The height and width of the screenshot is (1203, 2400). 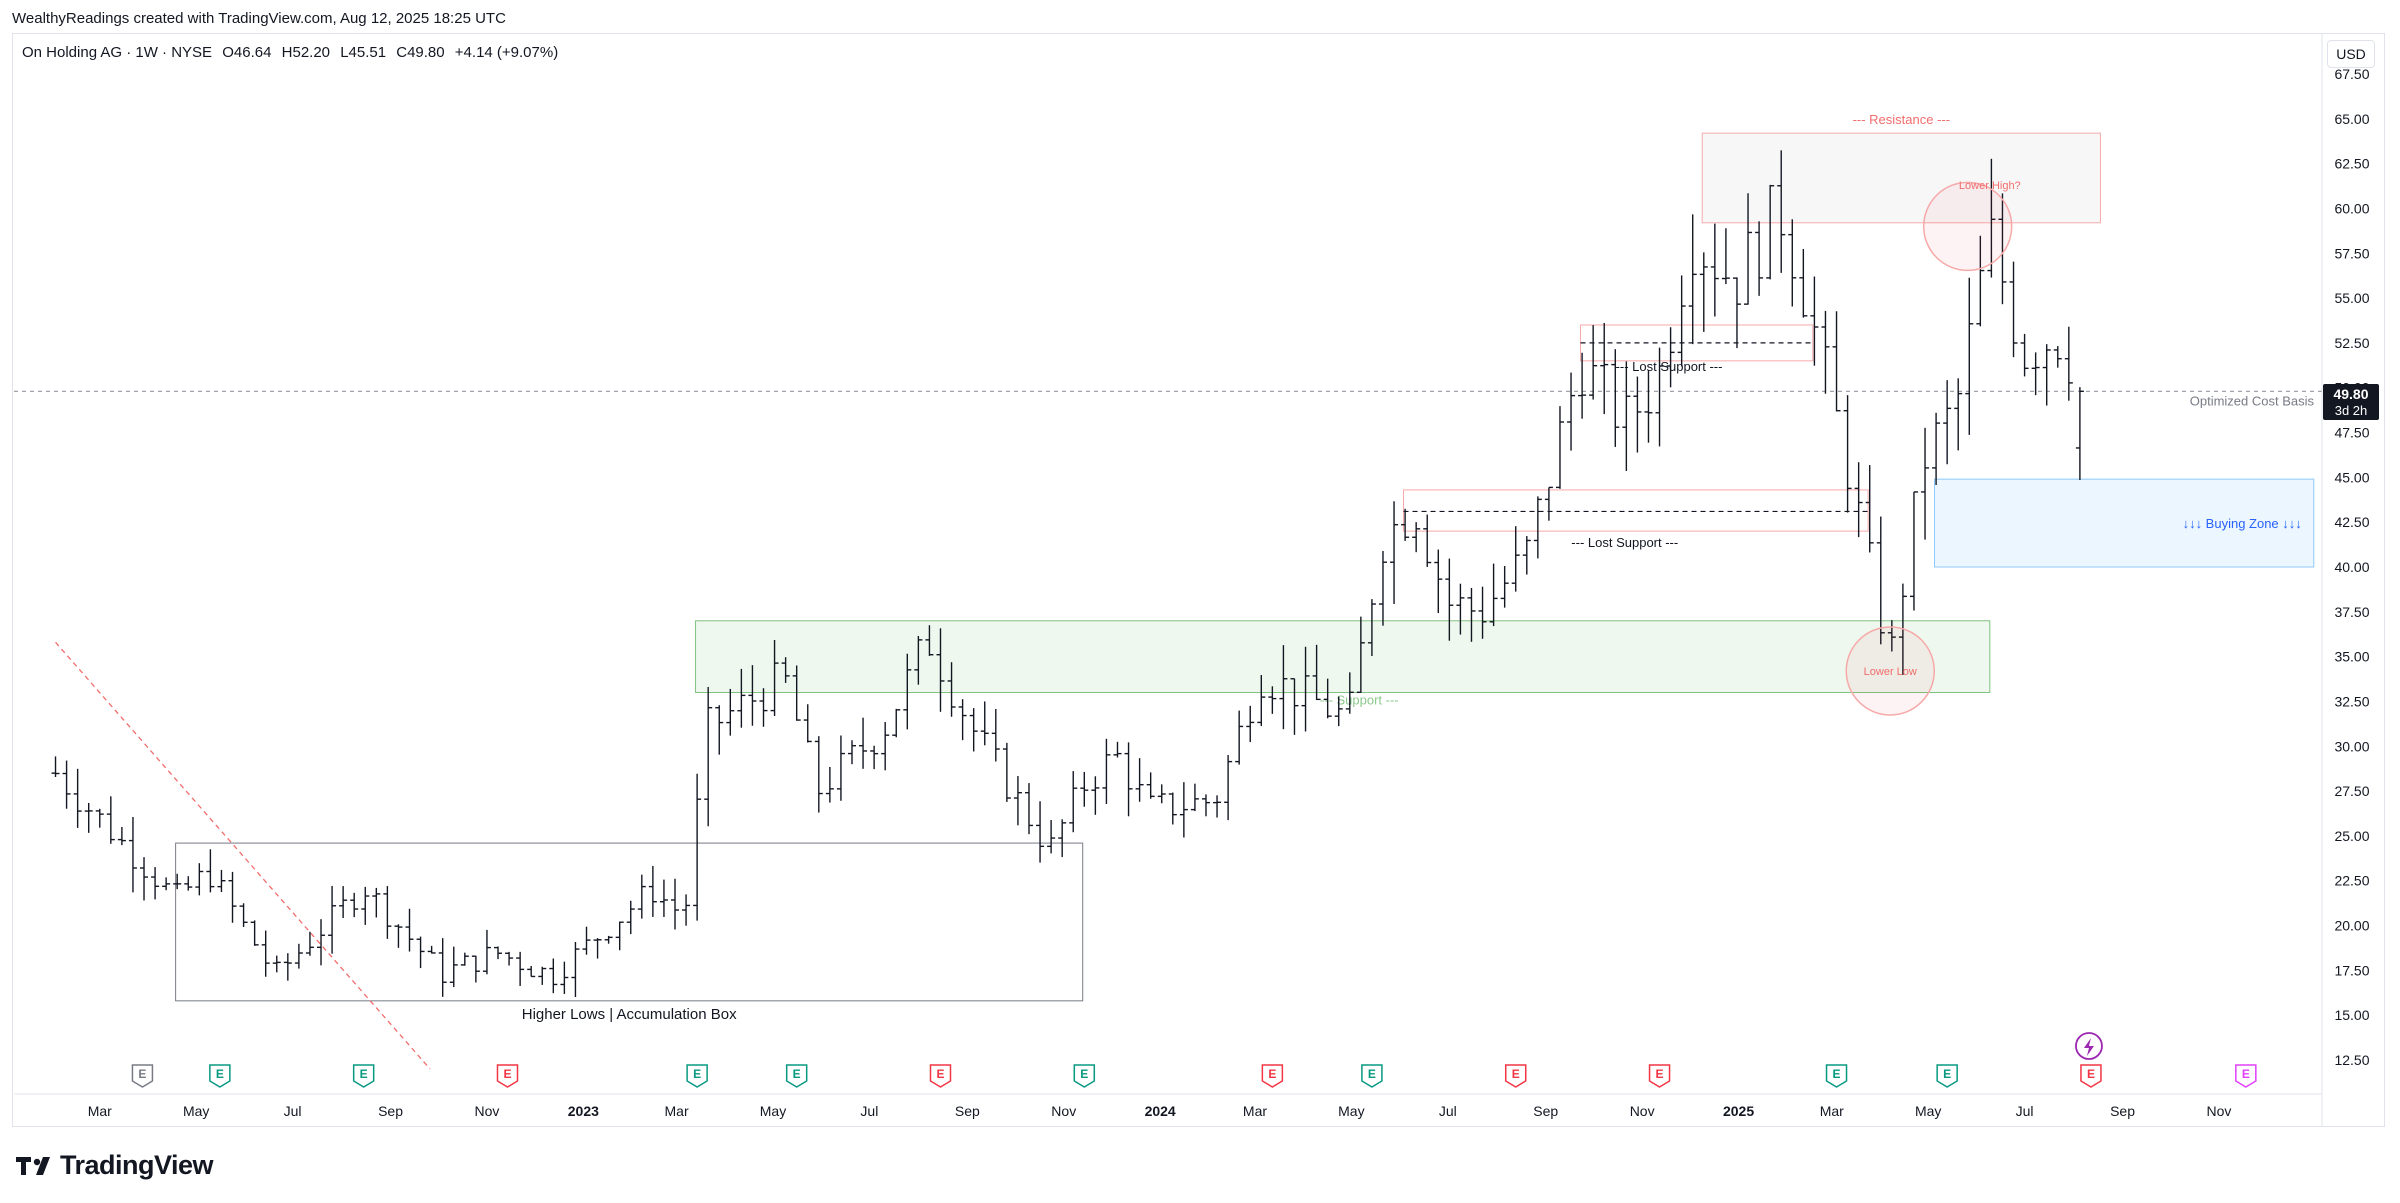 I want to click on last-price-tag, so click(x=2351, y=402).